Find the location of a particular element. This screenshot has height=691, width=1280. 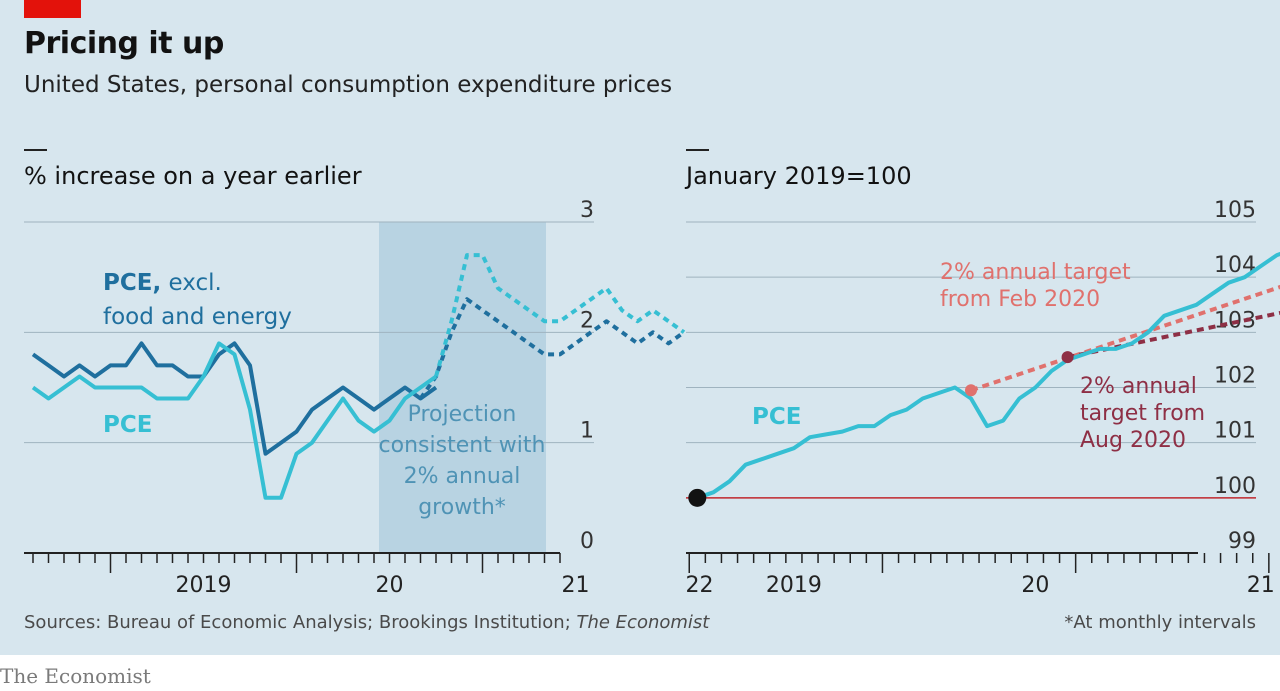

right-y-tick-label: 99 is located at coordinates (1242, 541).